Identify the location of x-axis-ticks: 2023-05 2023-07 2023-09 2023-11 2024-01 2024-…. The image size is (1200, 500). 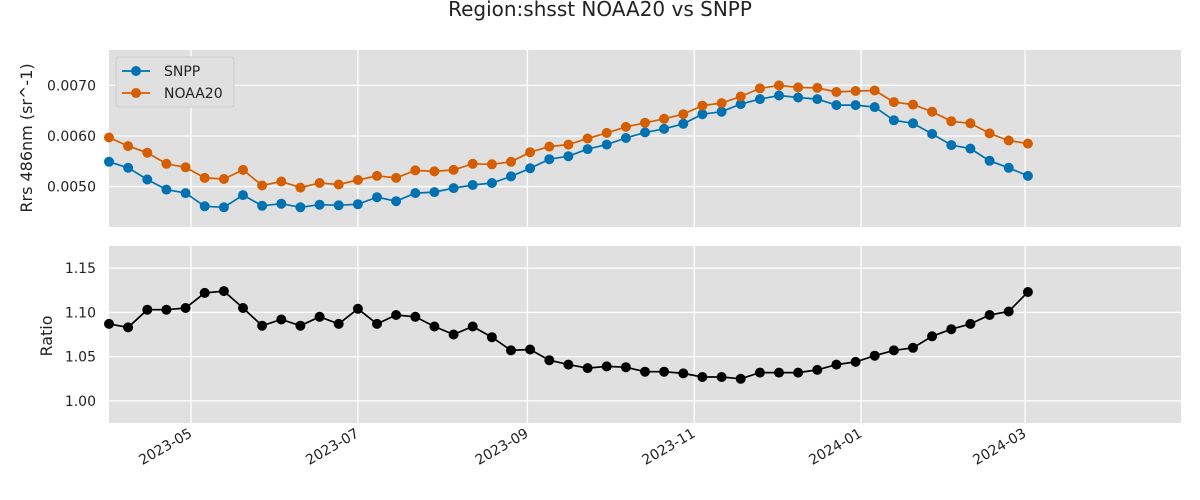
(582, 447).